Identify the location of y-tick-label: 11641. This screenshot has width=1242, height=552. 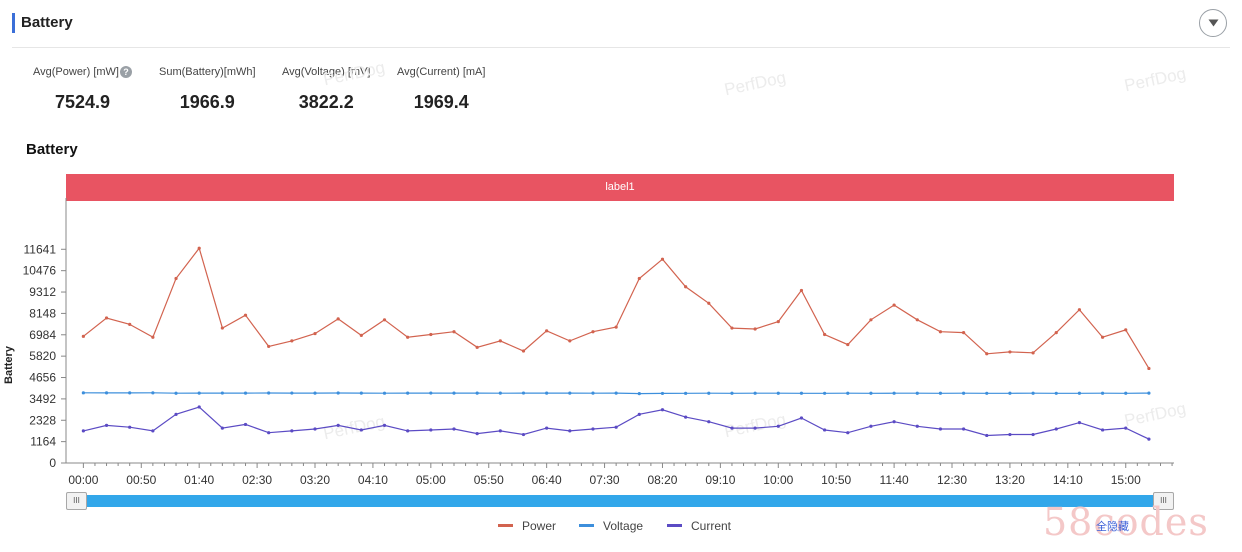
(40, 249).